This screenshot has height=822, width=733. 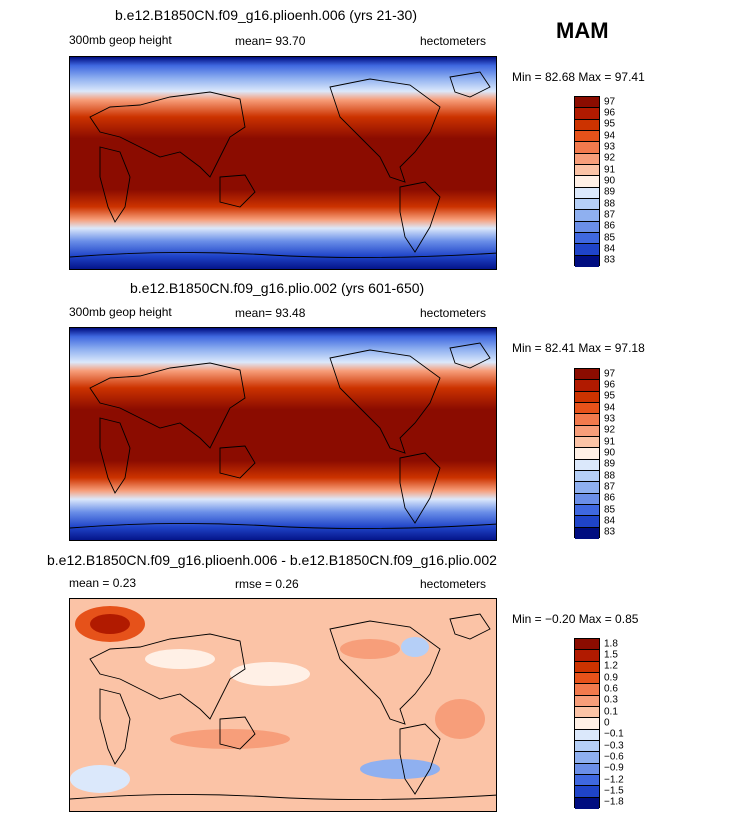 I want to click on colorbar-label: 1.2, so click(x=611, y=666).